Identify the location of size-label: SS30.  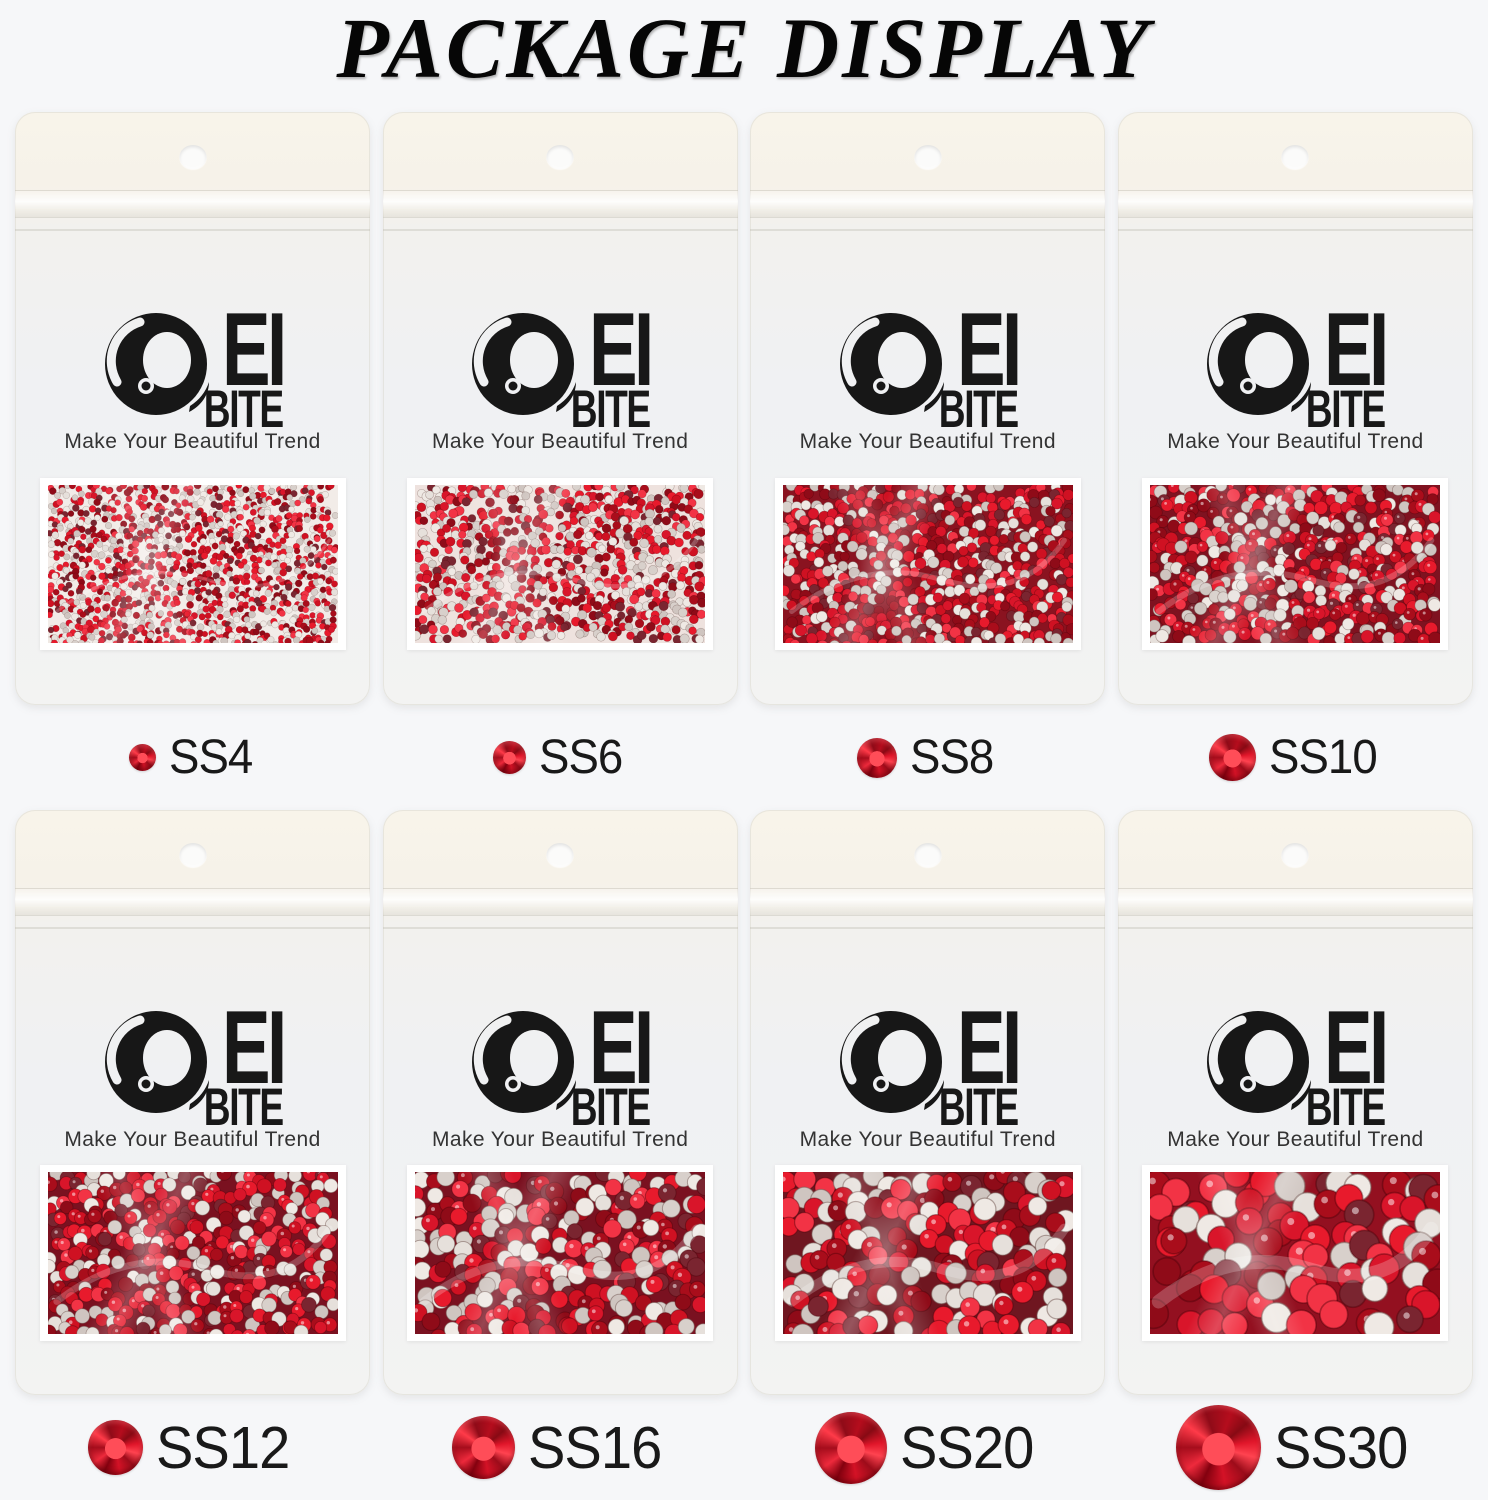
(1295, 1447).